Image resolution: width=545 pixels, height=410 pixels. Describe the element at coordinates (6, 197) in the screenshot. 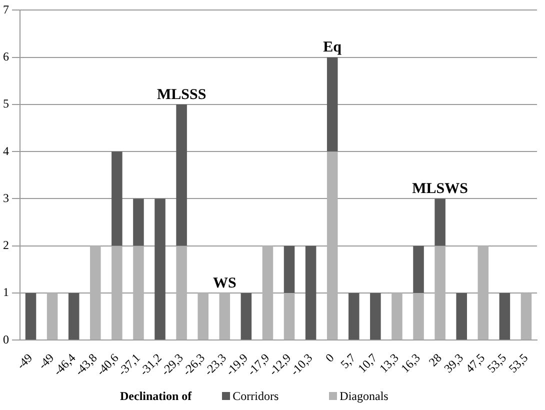

I see `y-tick-label: 3` at that location.